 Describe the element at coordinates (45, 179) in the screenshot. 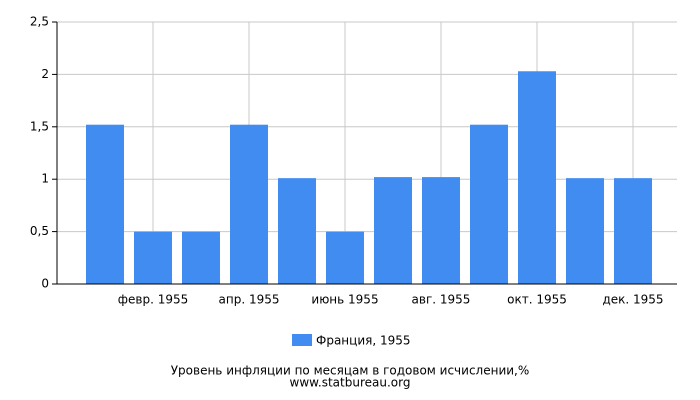

I see `y-tick-label: 1` at that location.